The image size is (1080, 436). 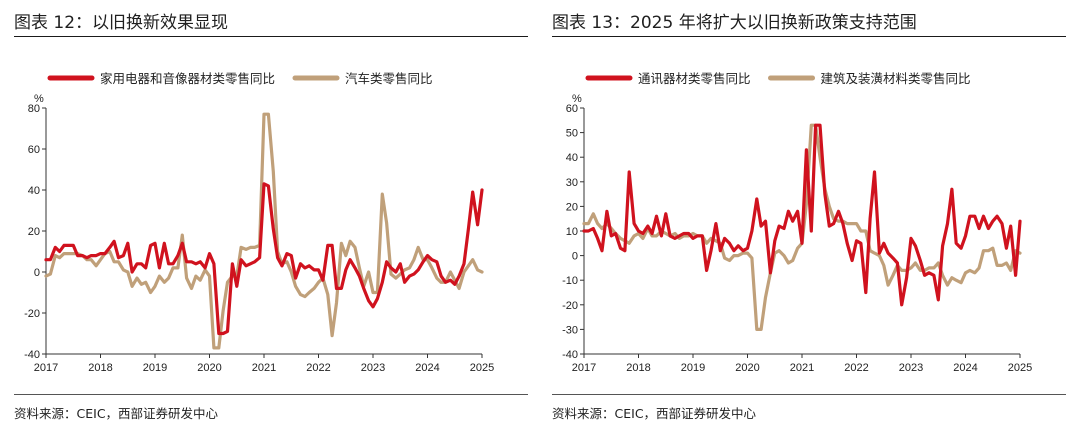 I want to click on y-tick-label: 50, so click(x=572, y=134).